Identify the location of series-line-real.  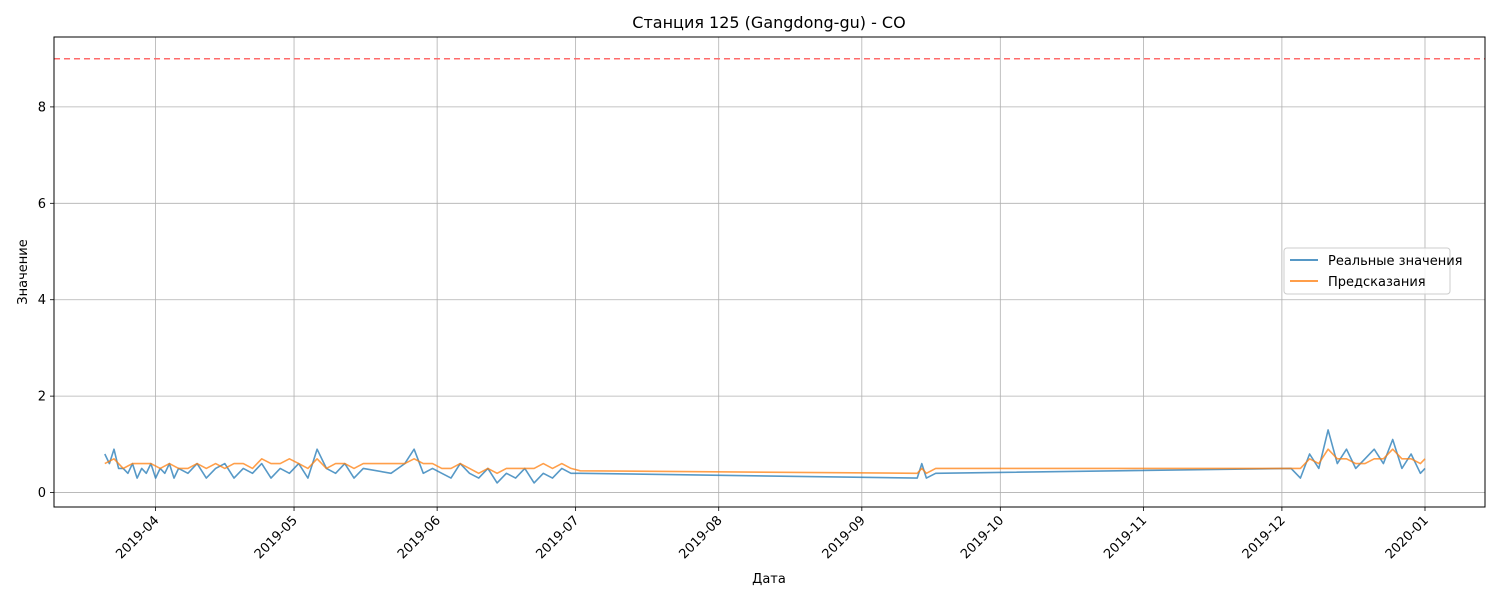
(765, 456).